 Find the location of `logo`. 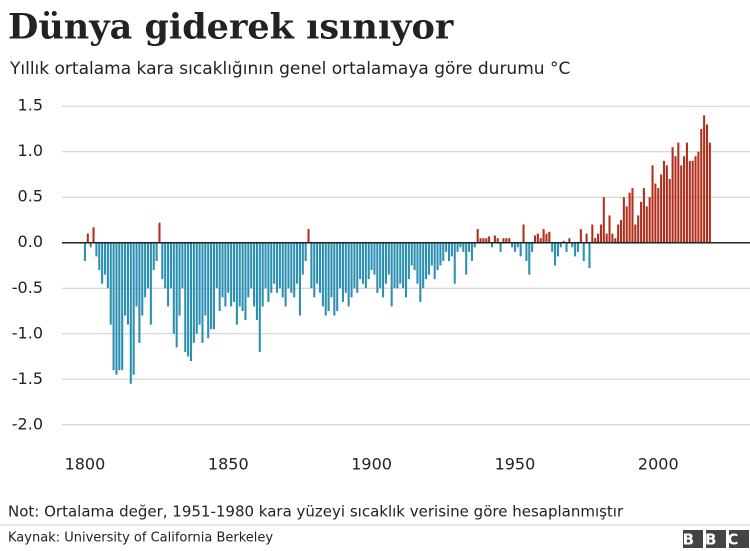

logo is located at coordinates (716, 539).